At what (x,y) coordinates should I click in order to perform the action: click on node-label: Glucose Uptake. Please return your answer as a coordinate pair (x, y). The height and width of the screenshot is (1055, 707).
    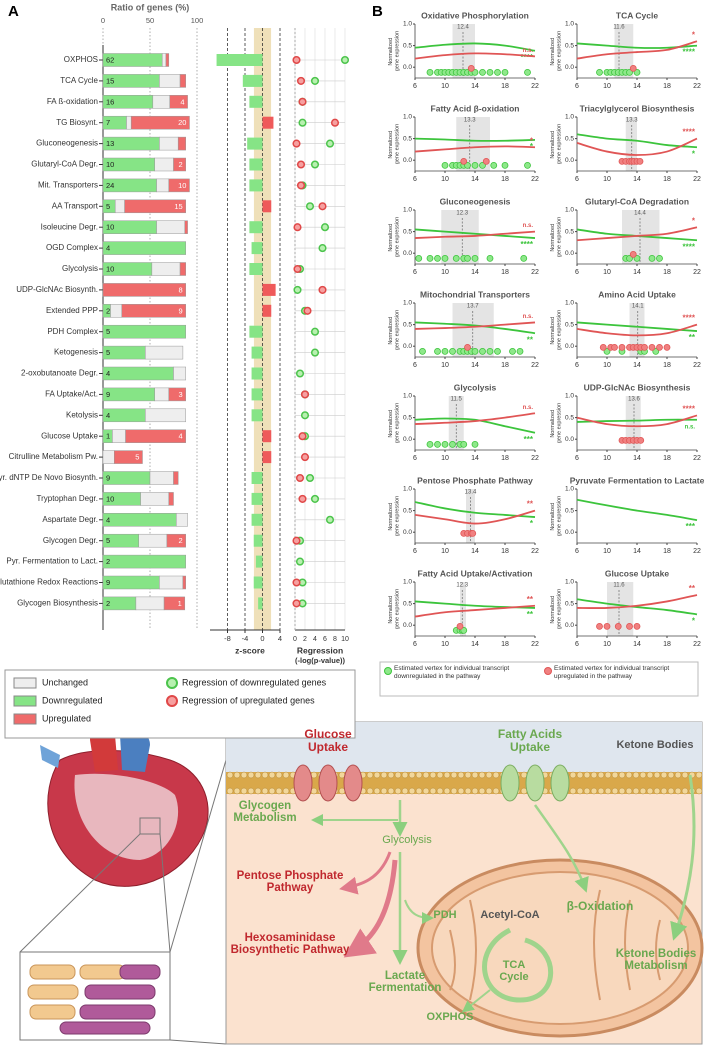
    Looking at the image, I should click on (328, 741).